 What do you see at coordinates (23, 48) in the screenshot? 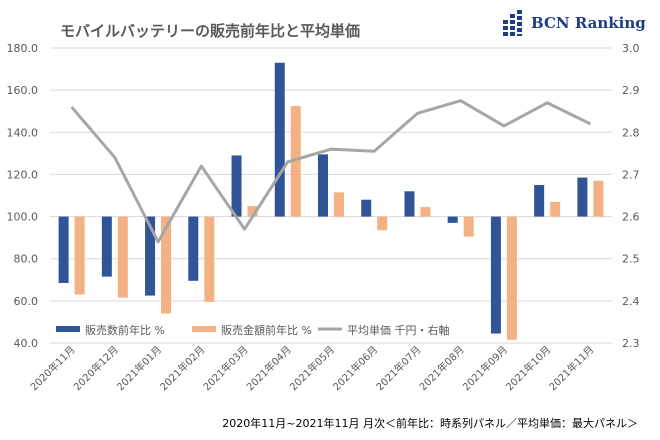
I see `y-left-tick-label: 180.0` at bounding box center [23, 48].